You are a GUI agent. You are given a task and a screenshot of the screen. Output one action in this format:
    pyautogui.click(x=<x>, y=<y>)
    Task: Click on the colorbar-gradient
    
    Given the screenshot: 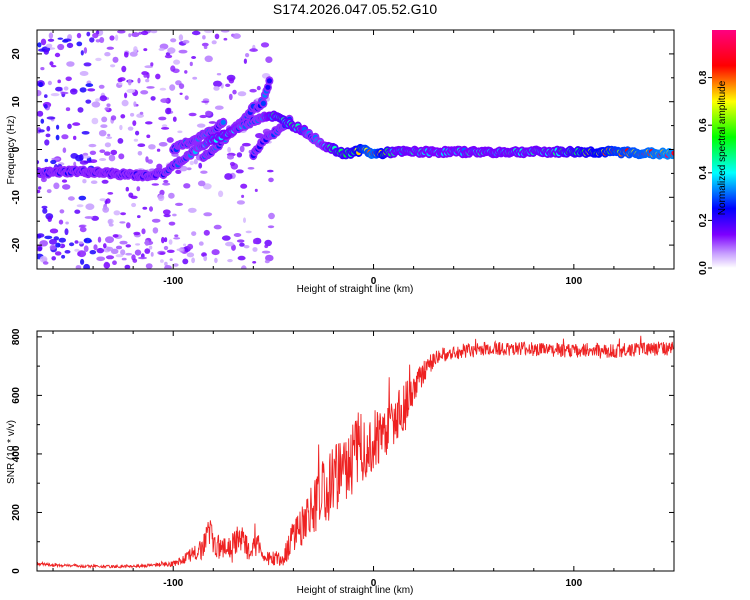 What is the action you would take?
    pyautogui.click(x=724, y=149)
    